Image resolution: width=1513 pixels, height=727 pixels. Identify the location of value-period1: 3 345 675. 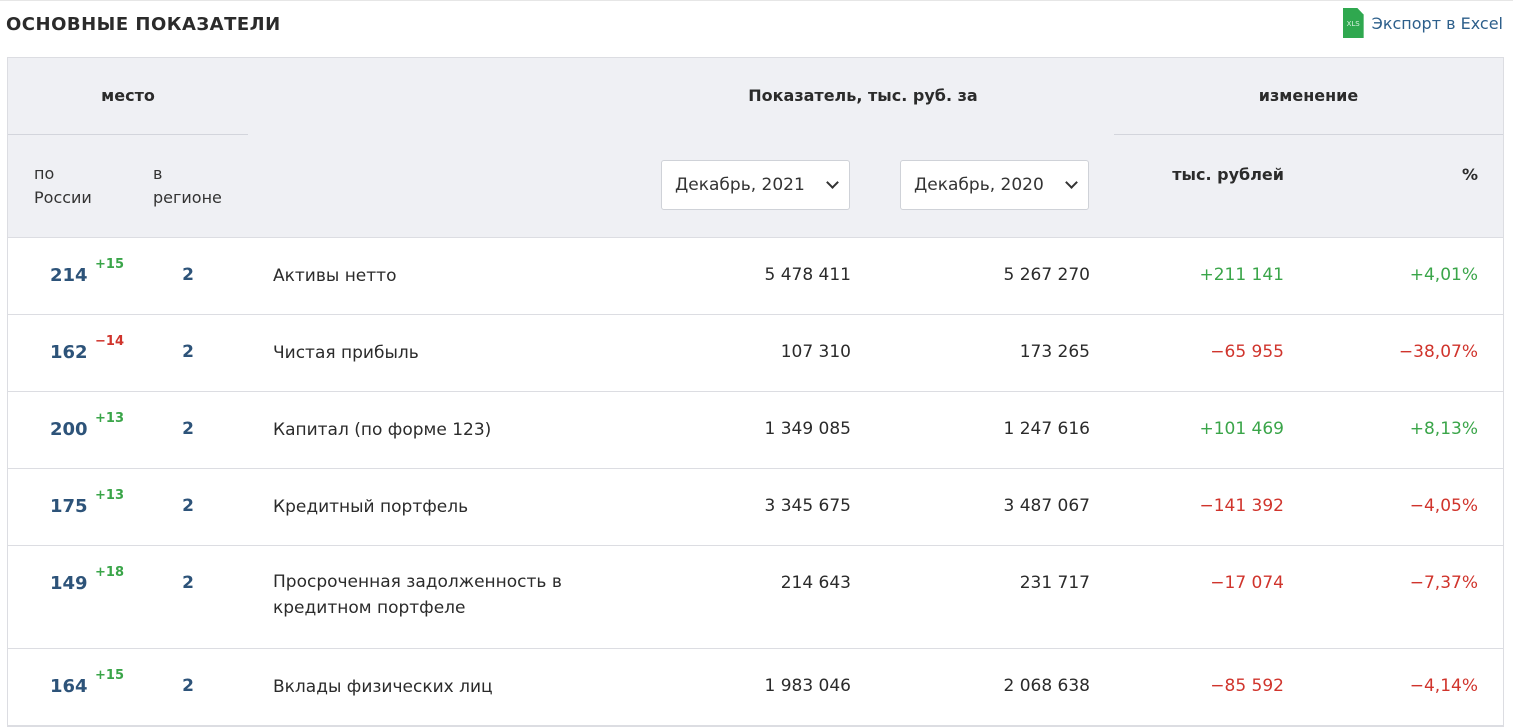
(807, 506).